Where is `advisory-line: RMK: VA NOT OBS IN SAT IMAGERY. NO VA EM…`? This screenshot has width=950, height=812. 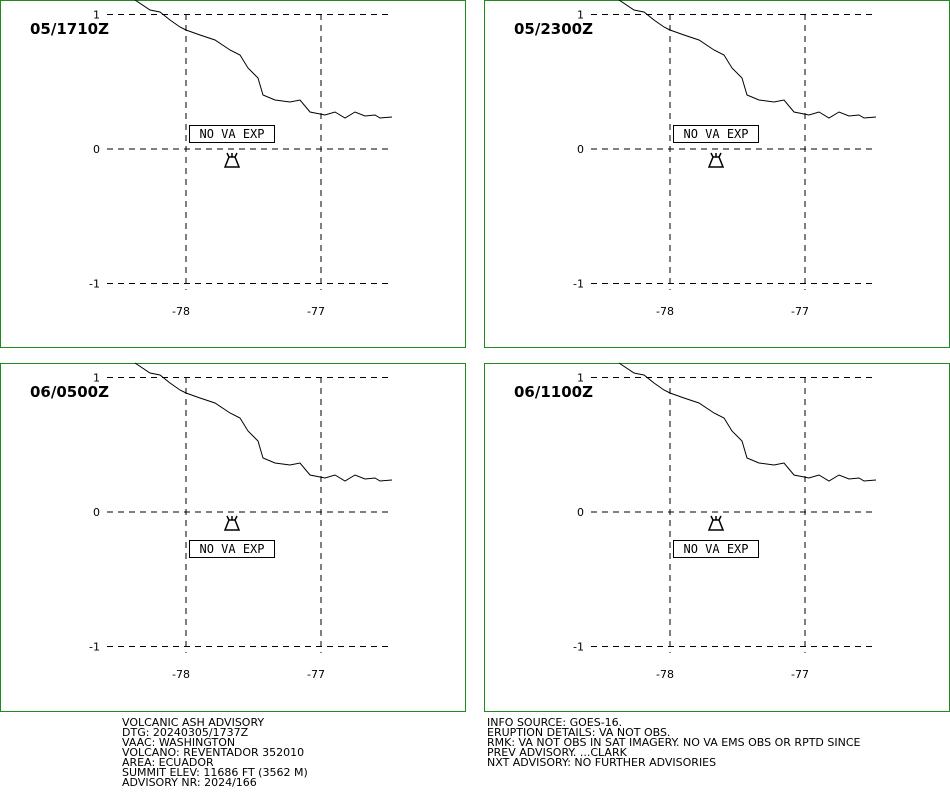
advisory-line: RMK: VA NOT OBS IN SAT IMAGERY. NO VA EM… is located at coordinates (674, 742).